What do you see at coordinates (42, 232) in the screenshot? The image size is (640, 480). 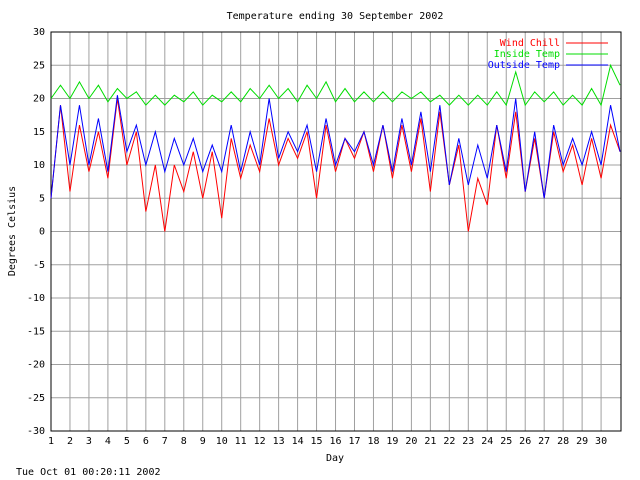 I see `y-tick-label: 0` at bounding box center [42, 232].